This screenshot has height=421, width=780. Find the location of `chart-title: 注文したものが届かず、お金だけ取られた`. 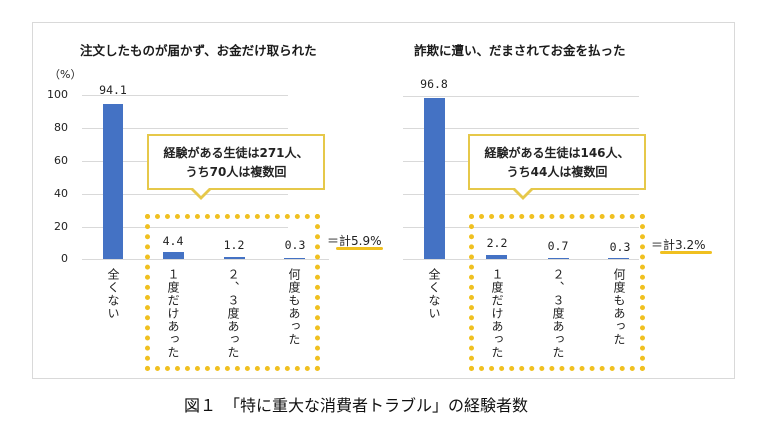

chart-title: 注文したものが届かず、お金だけ取られた is located at coordinates (198, 50).